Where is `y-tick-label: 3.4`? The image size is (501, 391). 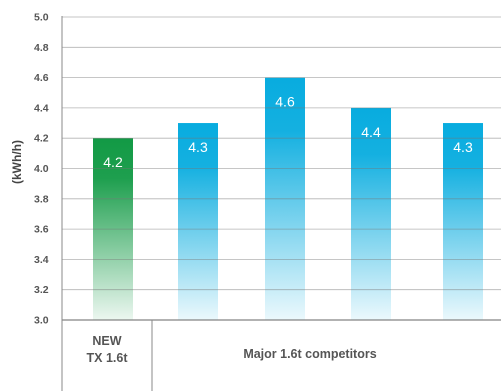 y-tick-label: 3.4 is located at coordinates (41, 260).